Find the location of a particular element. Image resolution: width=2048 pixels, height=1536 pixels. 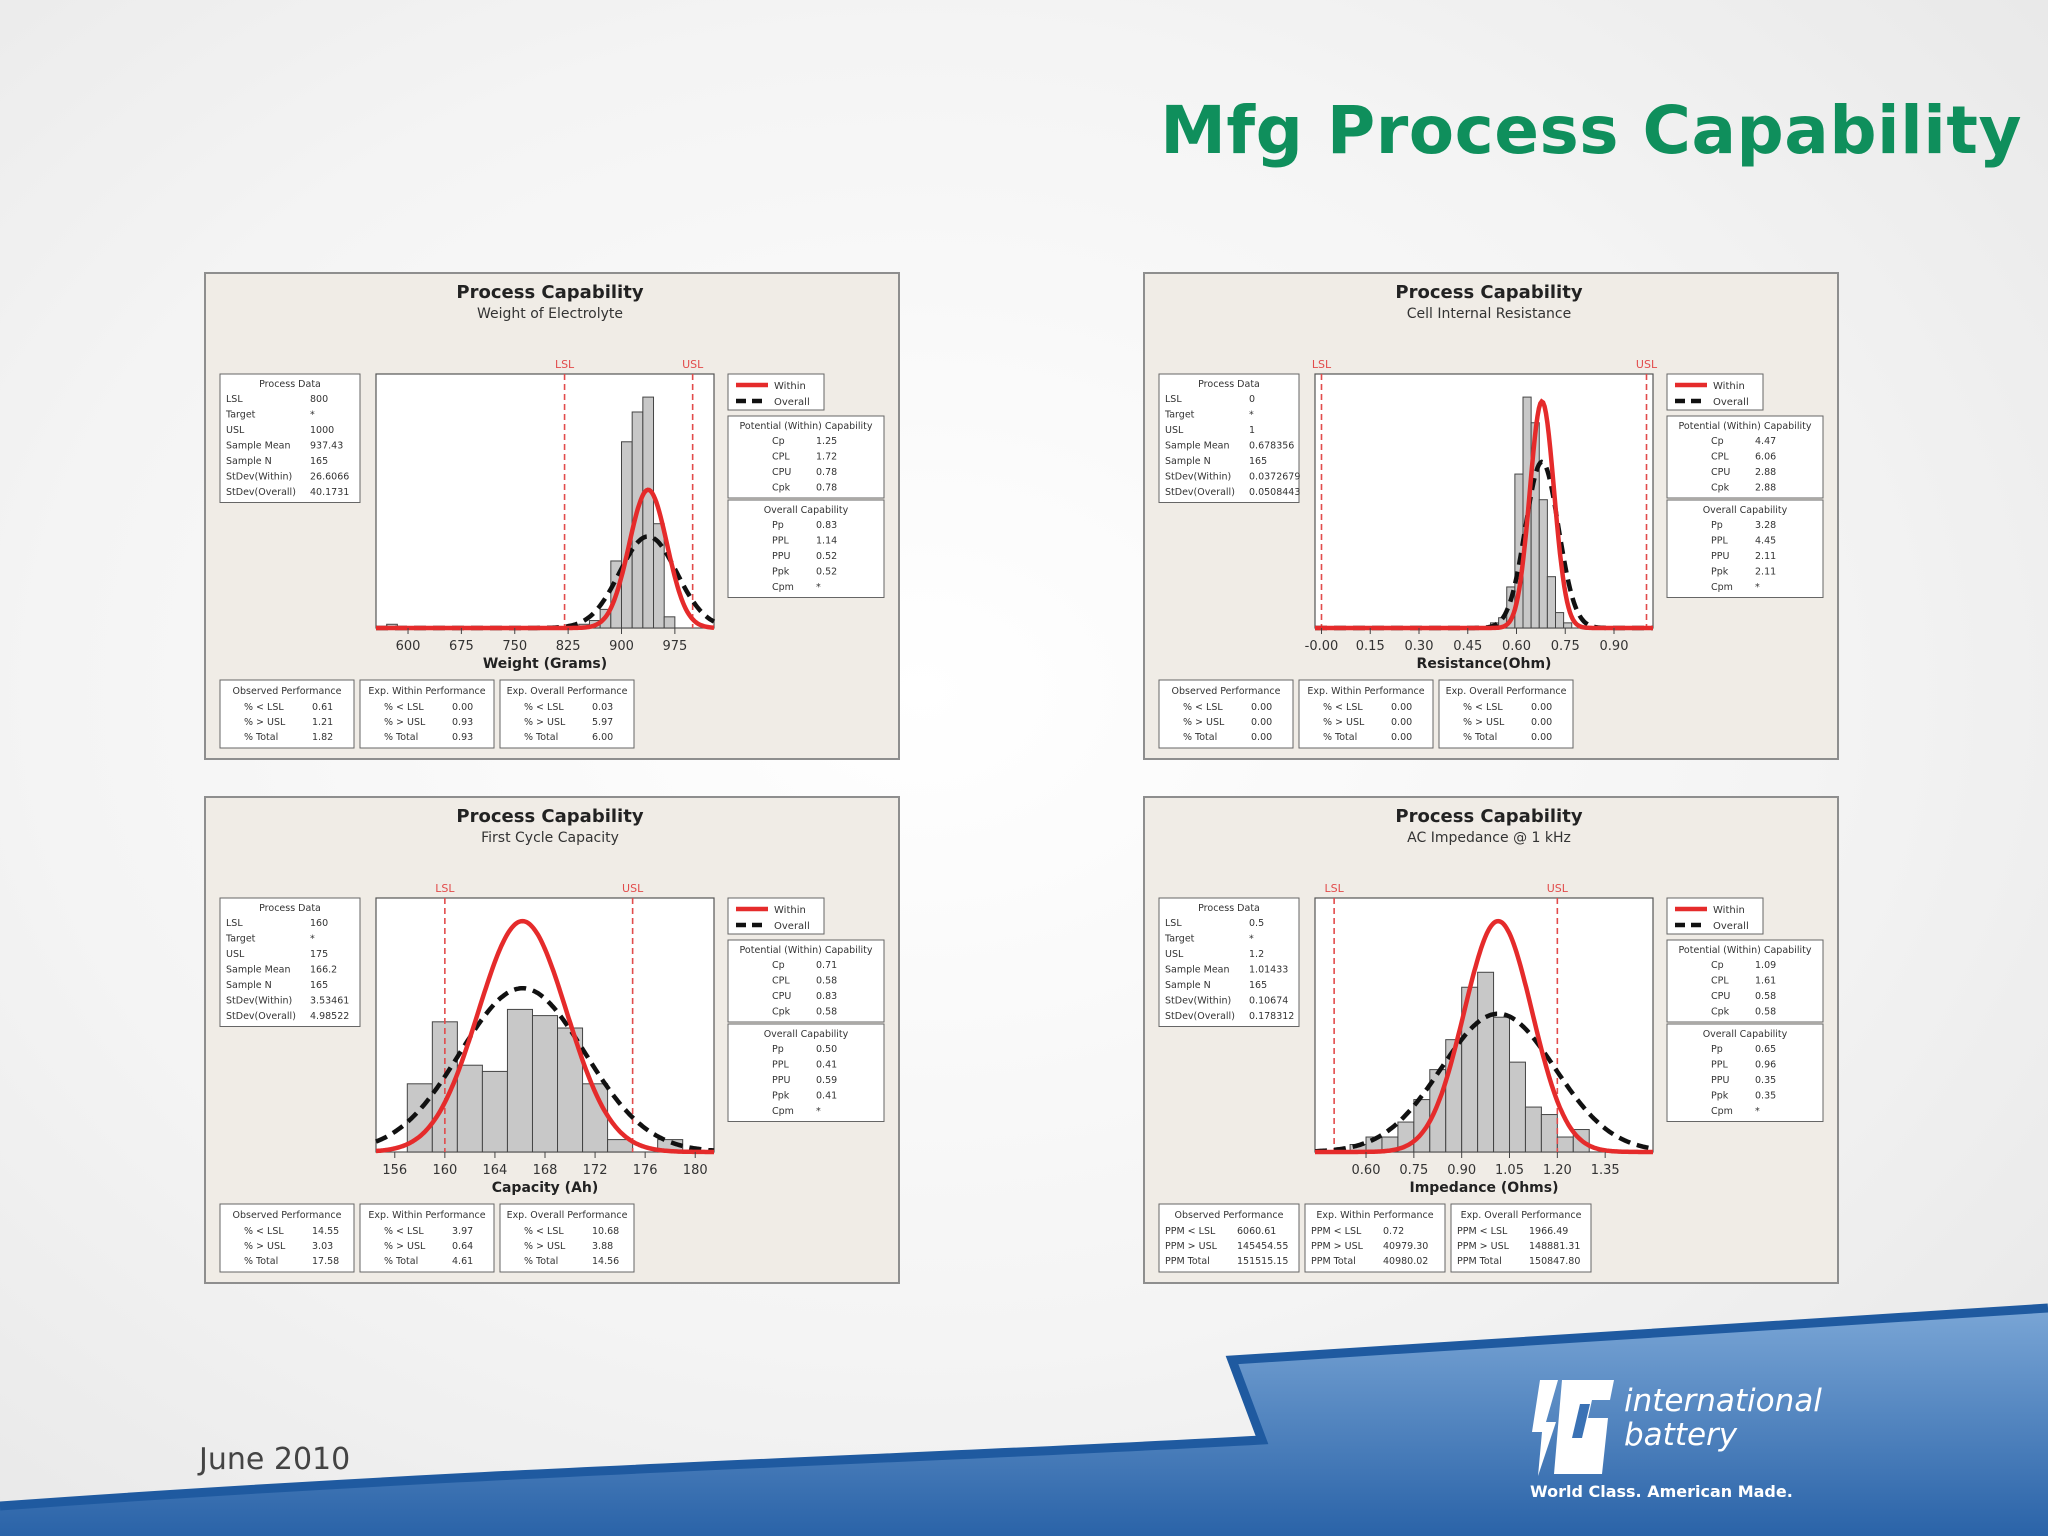

stat-label: Sample N is located at coordinates (1188, 985).